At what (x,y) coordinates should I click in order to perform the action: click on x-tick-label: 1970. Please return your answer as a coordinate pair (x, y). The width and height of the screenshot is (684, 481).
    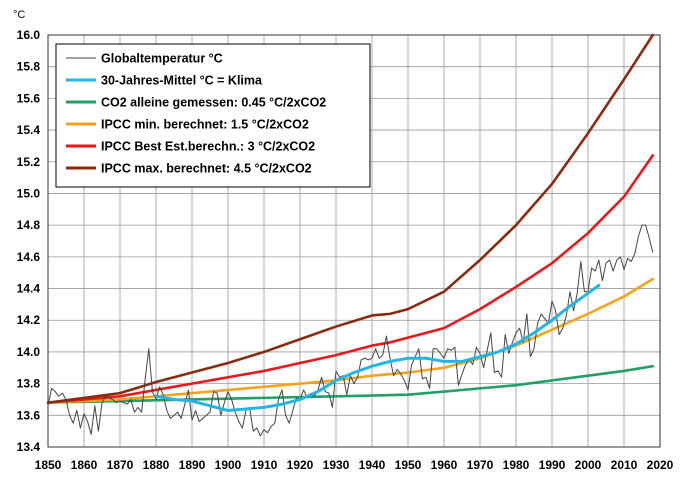
    Looking at the image, I should click on (480, 465).